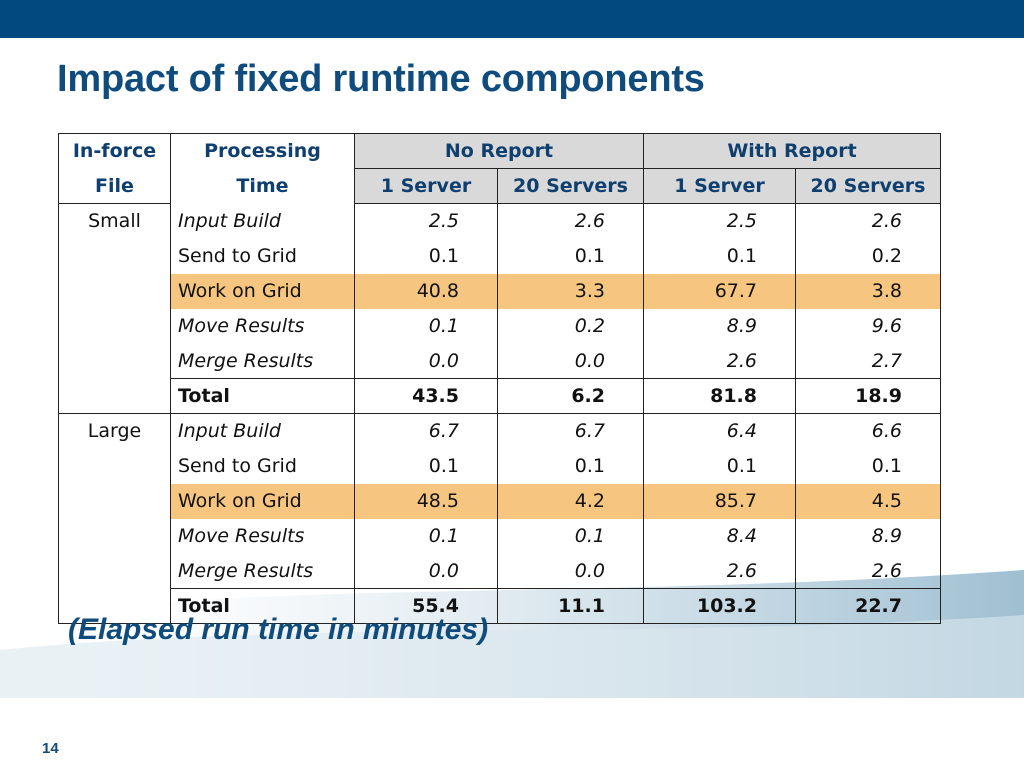  I want to click on table-row: Total 55.4 11.1 103.2 22.7, so click(500, 606).